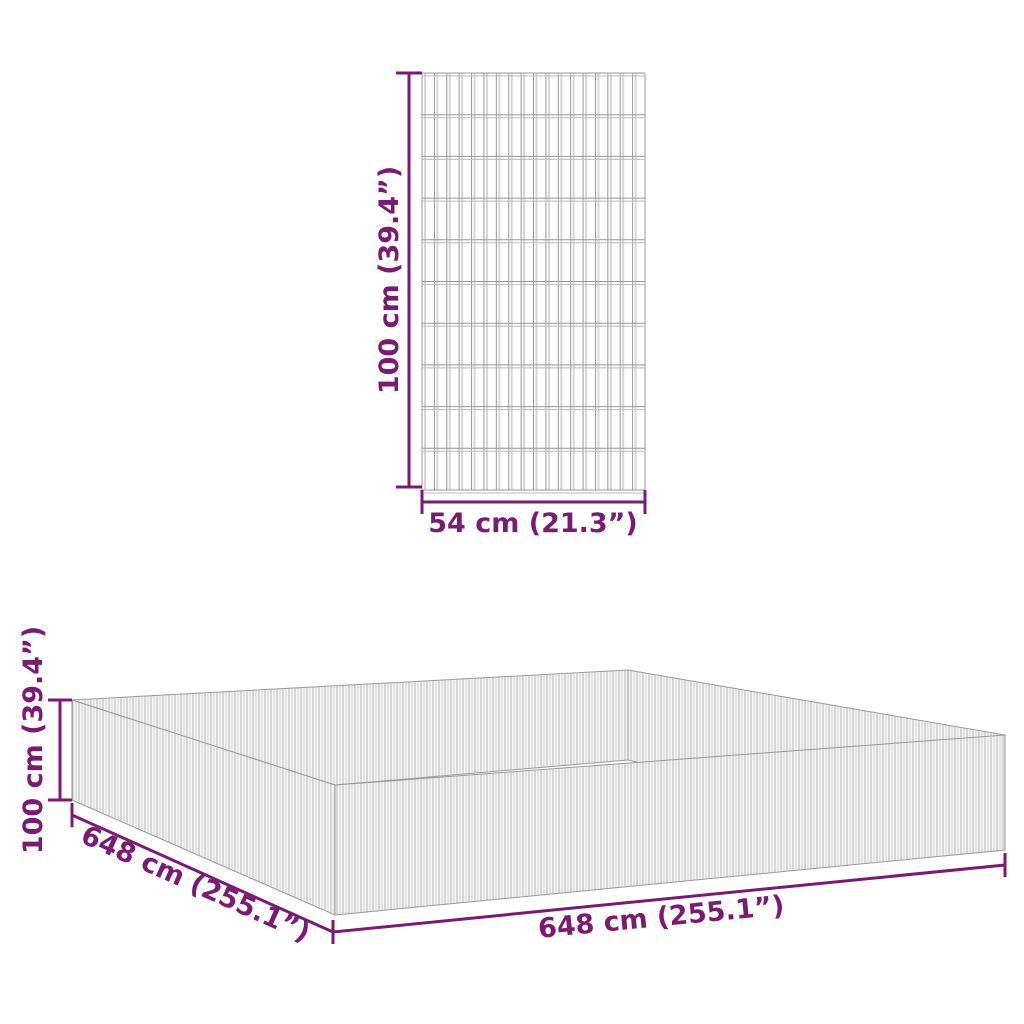  I want to click on pen-front-wall, so click(670, 825).